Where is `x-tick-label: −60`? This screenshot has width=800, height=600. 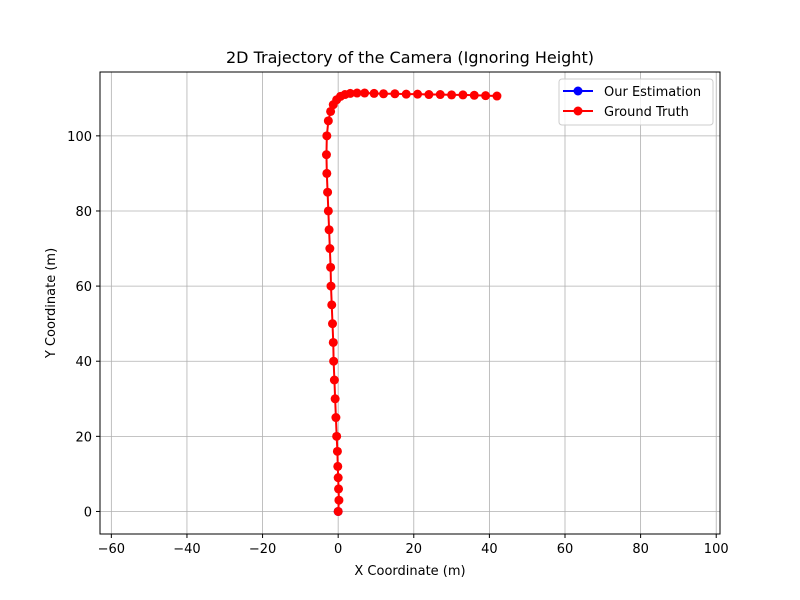
x-tick-label: −60 is located at coordinates (111, 549).